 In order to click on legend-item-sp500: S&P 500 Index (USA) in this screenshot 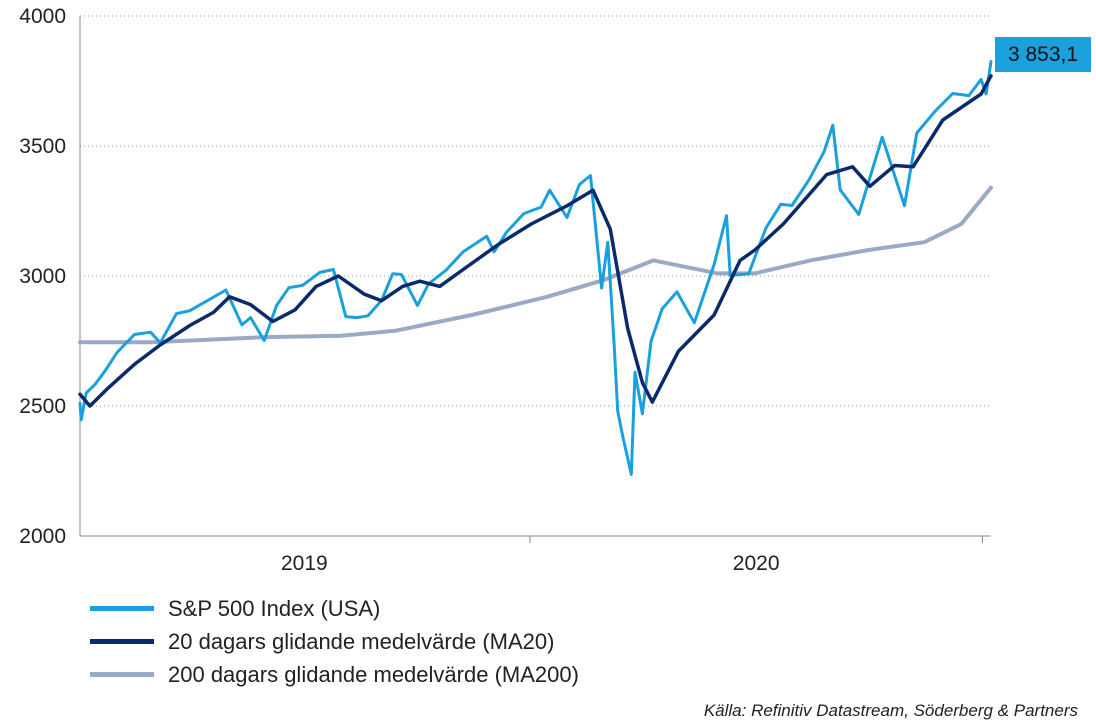, I will do `click(334, 608)`.